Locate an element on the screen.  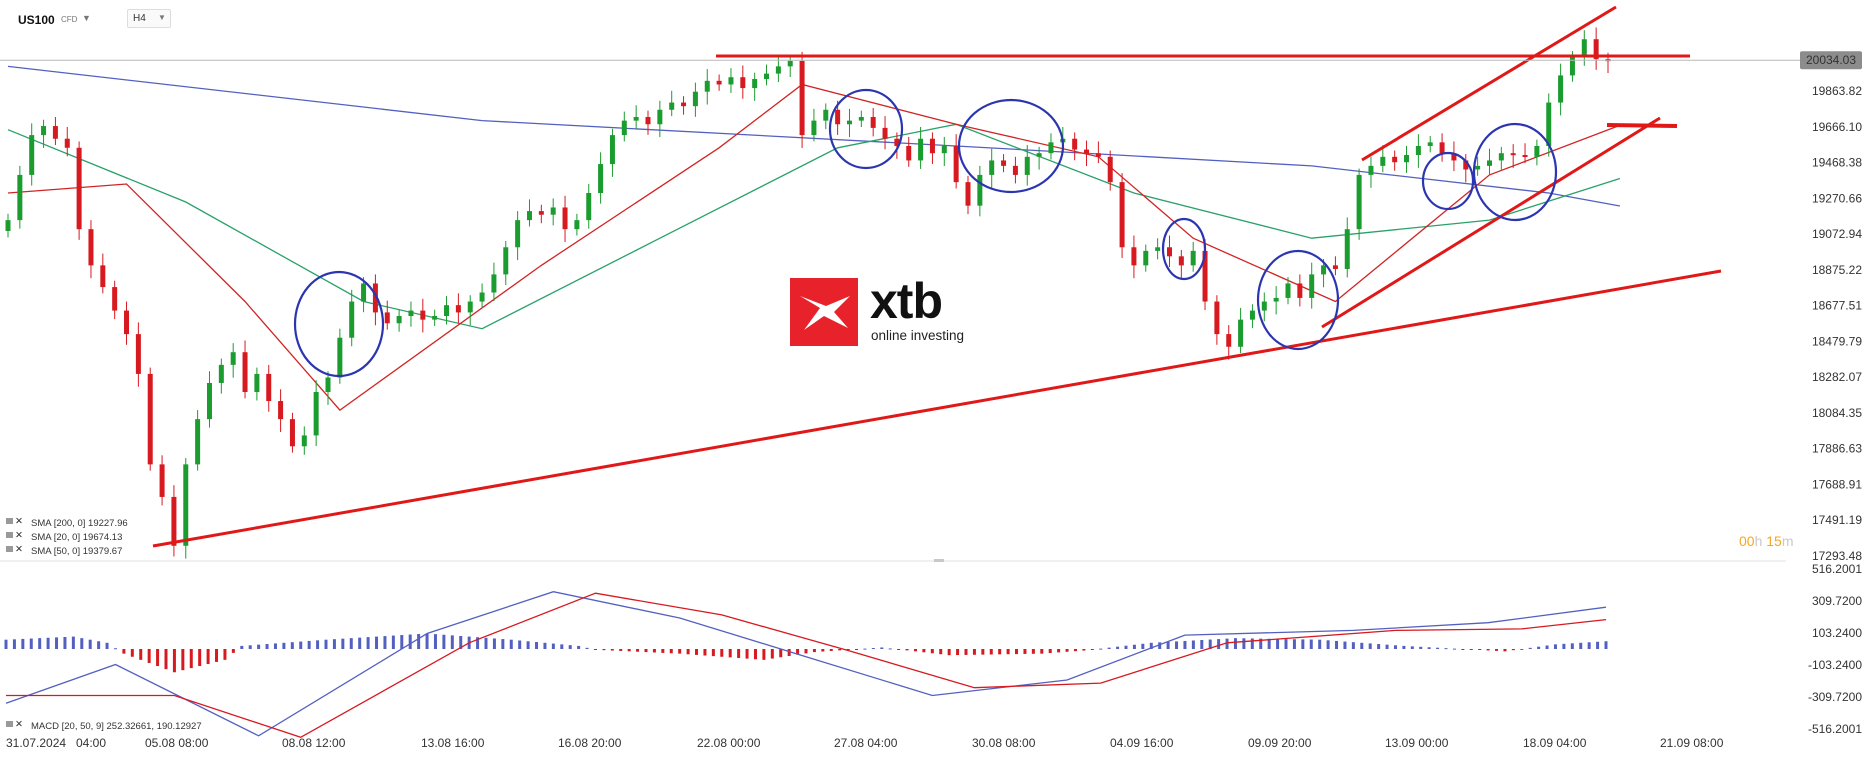
price-tick-label: 19270.66 is located at coordinates (1837, 198).